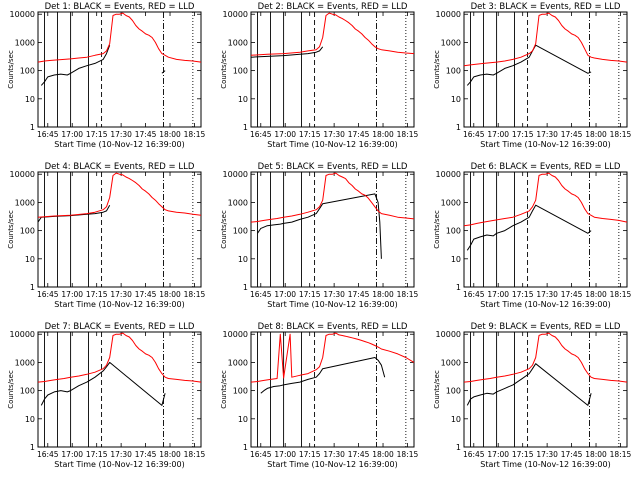 Image resolution: width=640 pixels, height=480 pixels. I want to click on chart-title: Det 9: BLACK = Events, RED = LLD, so click(546, 327).